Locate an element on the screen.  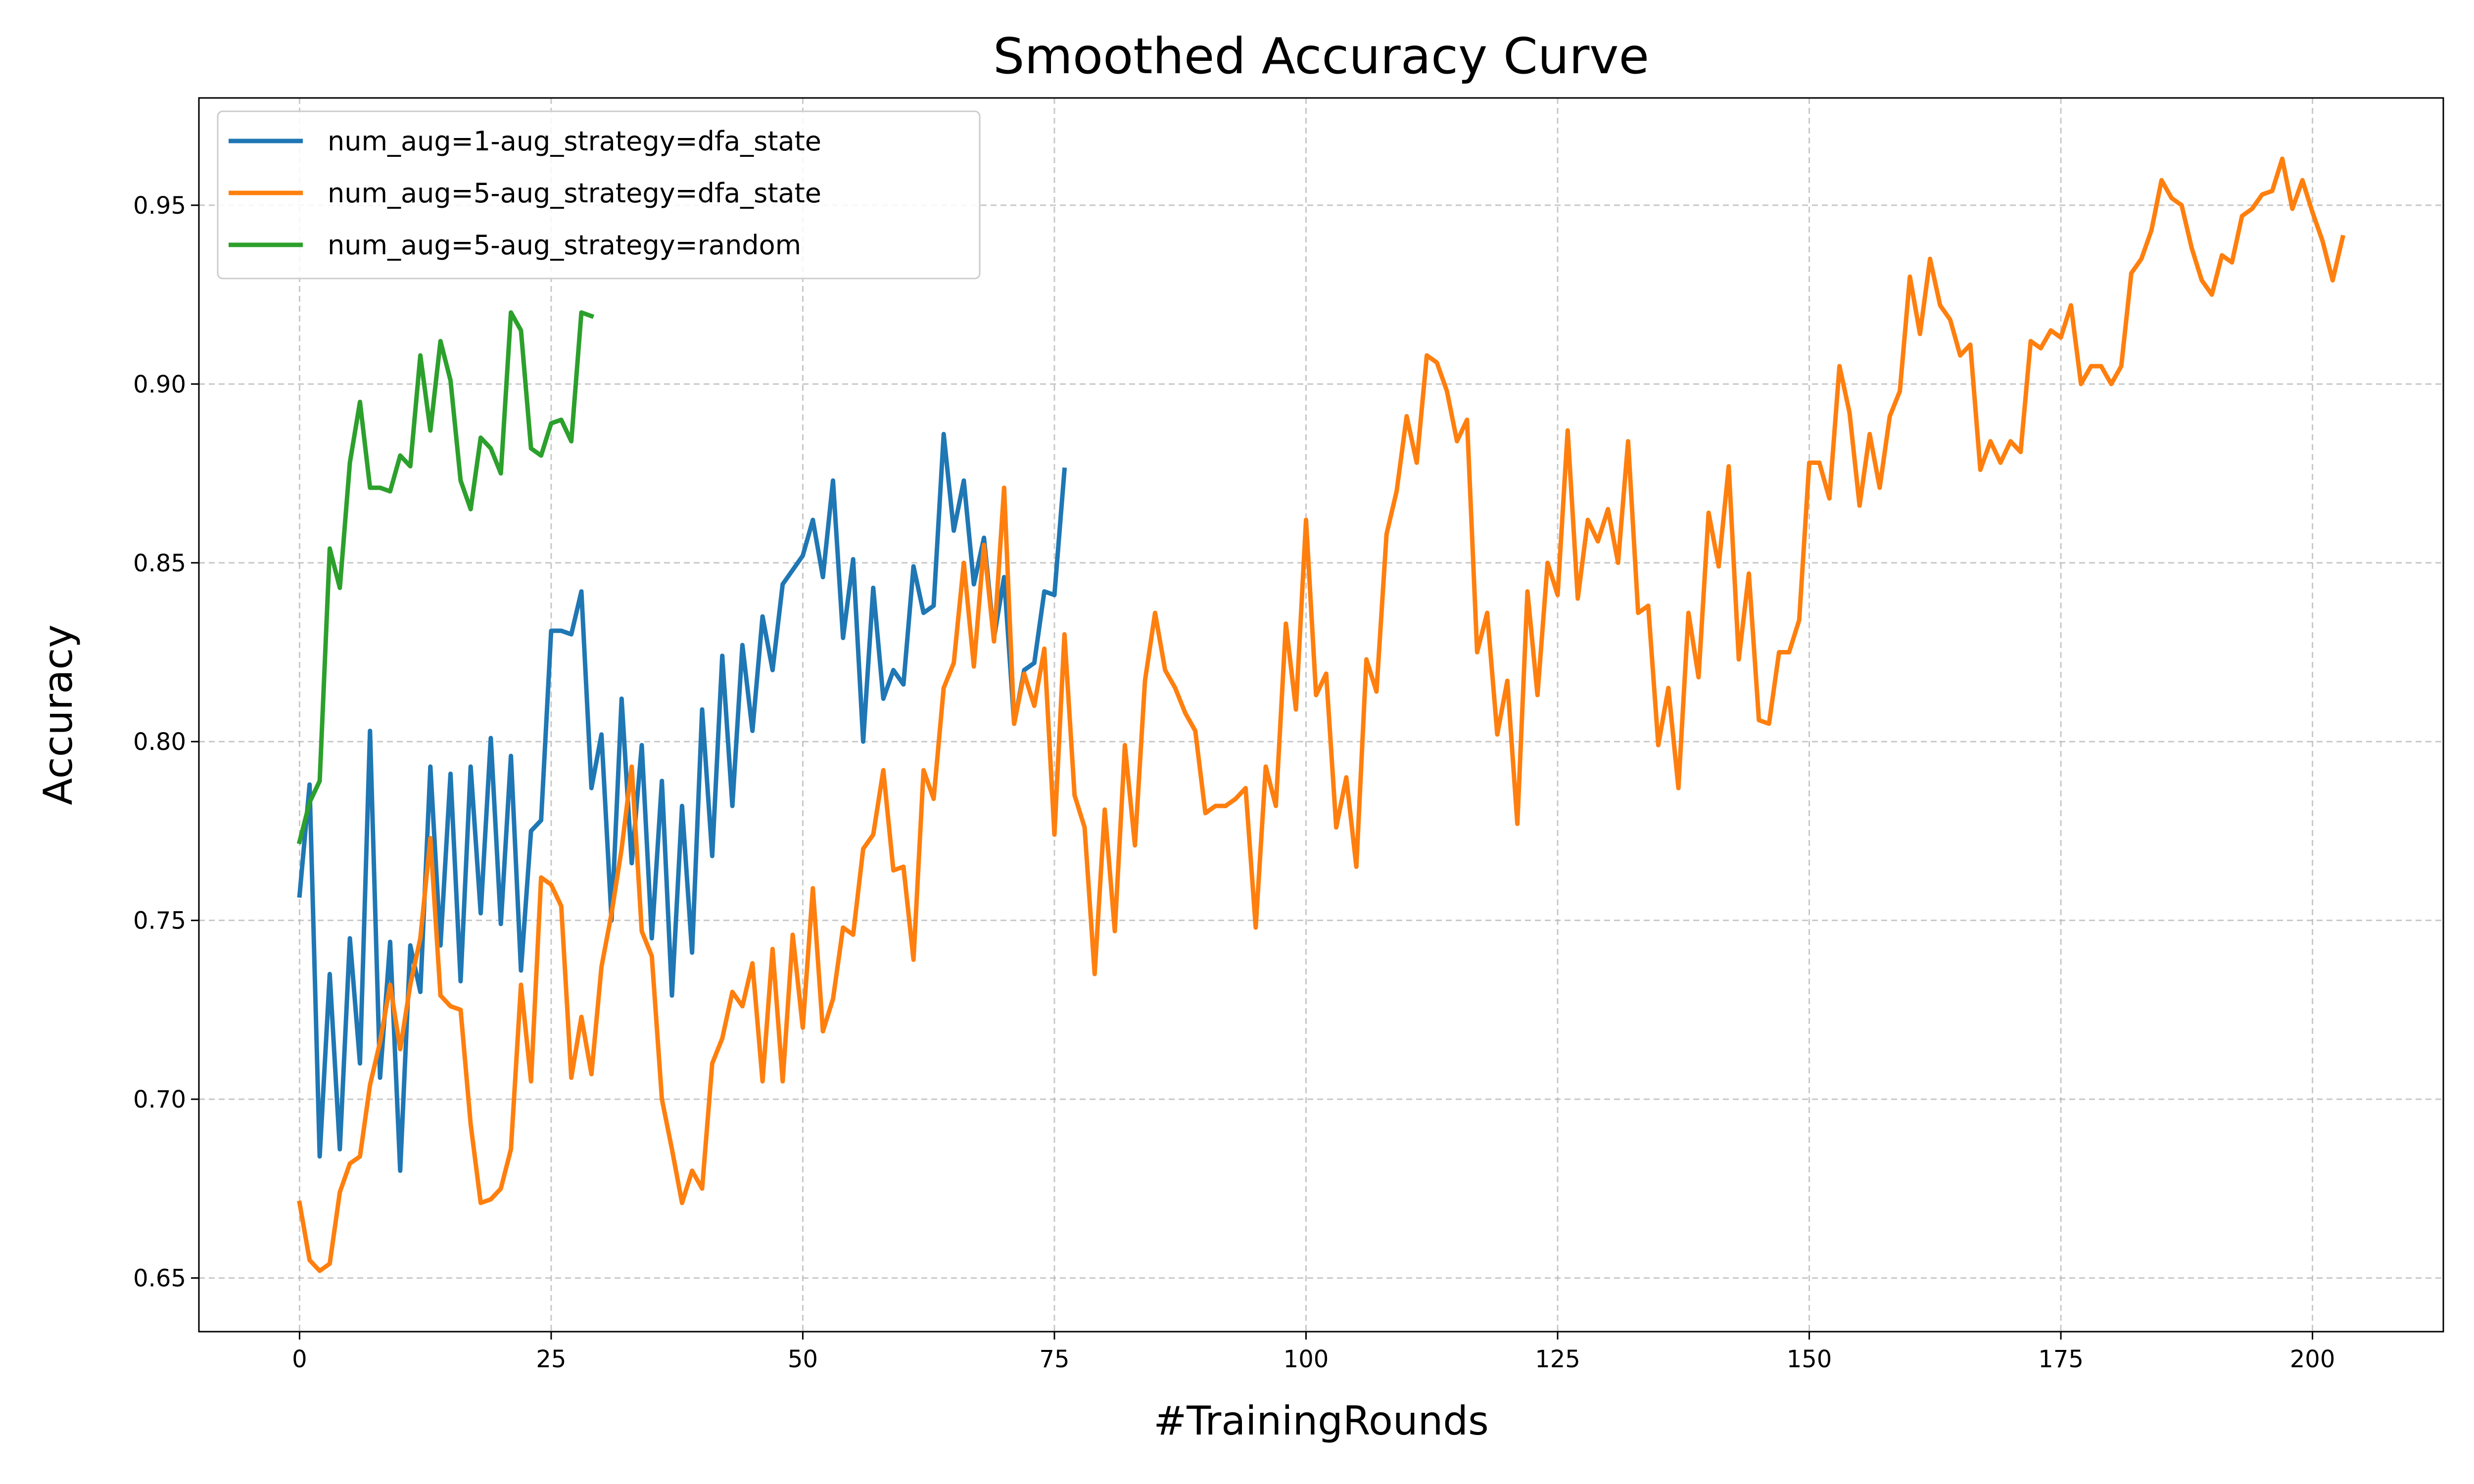
y-axis-ticks: 0.65 0.70 0.75 0.80 0.85 0.90 0.95 is located at coordinates (166, 742).